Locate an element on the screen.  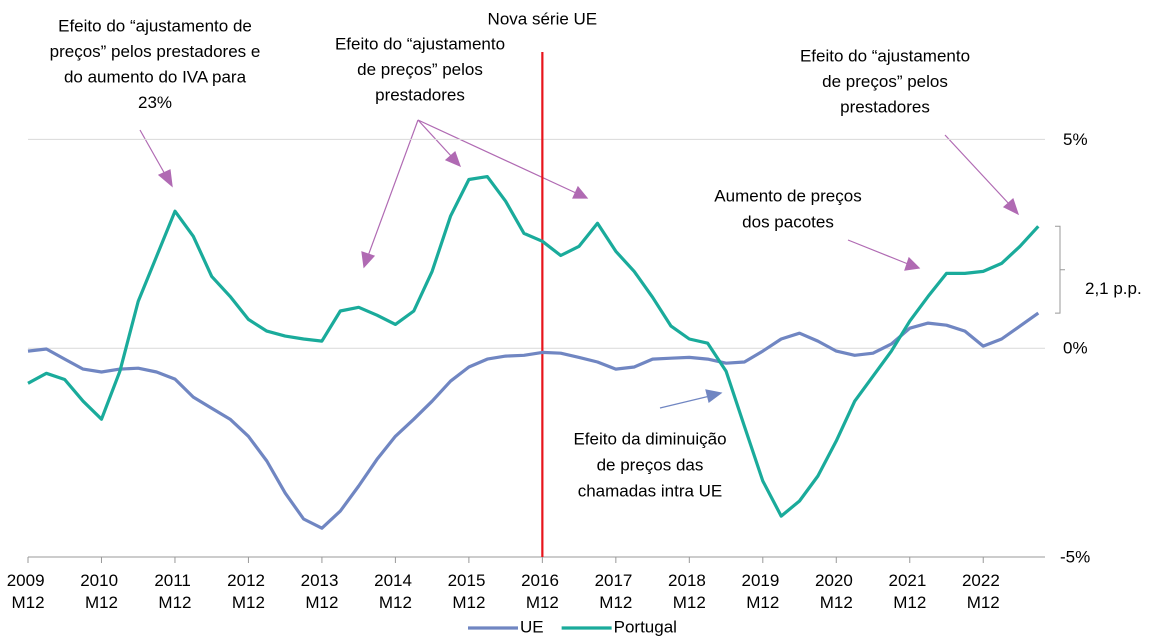
x-tick-label: 2012 M12 is located at coordinates (248, 591).